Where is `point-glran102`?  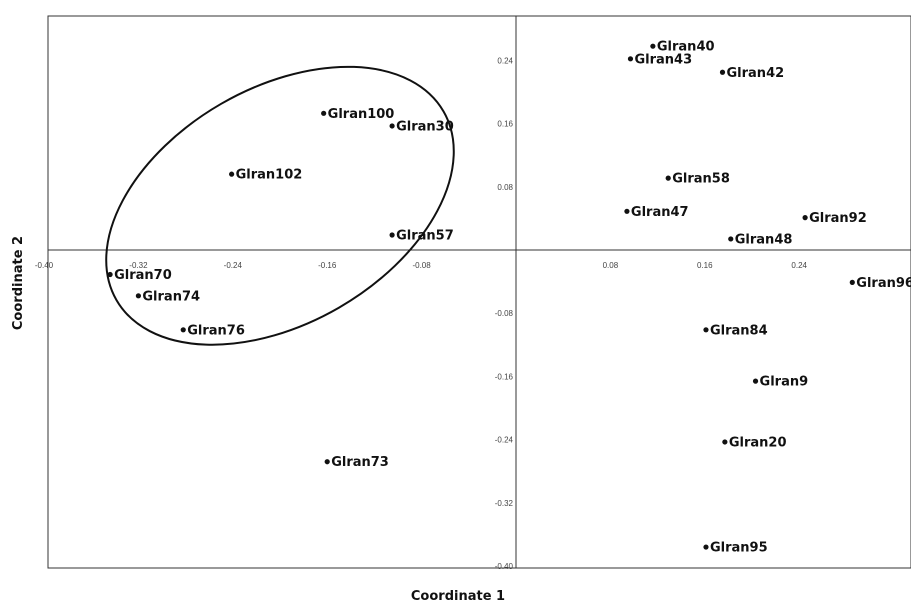
point-glran102 is located at coordinates (232, 174).